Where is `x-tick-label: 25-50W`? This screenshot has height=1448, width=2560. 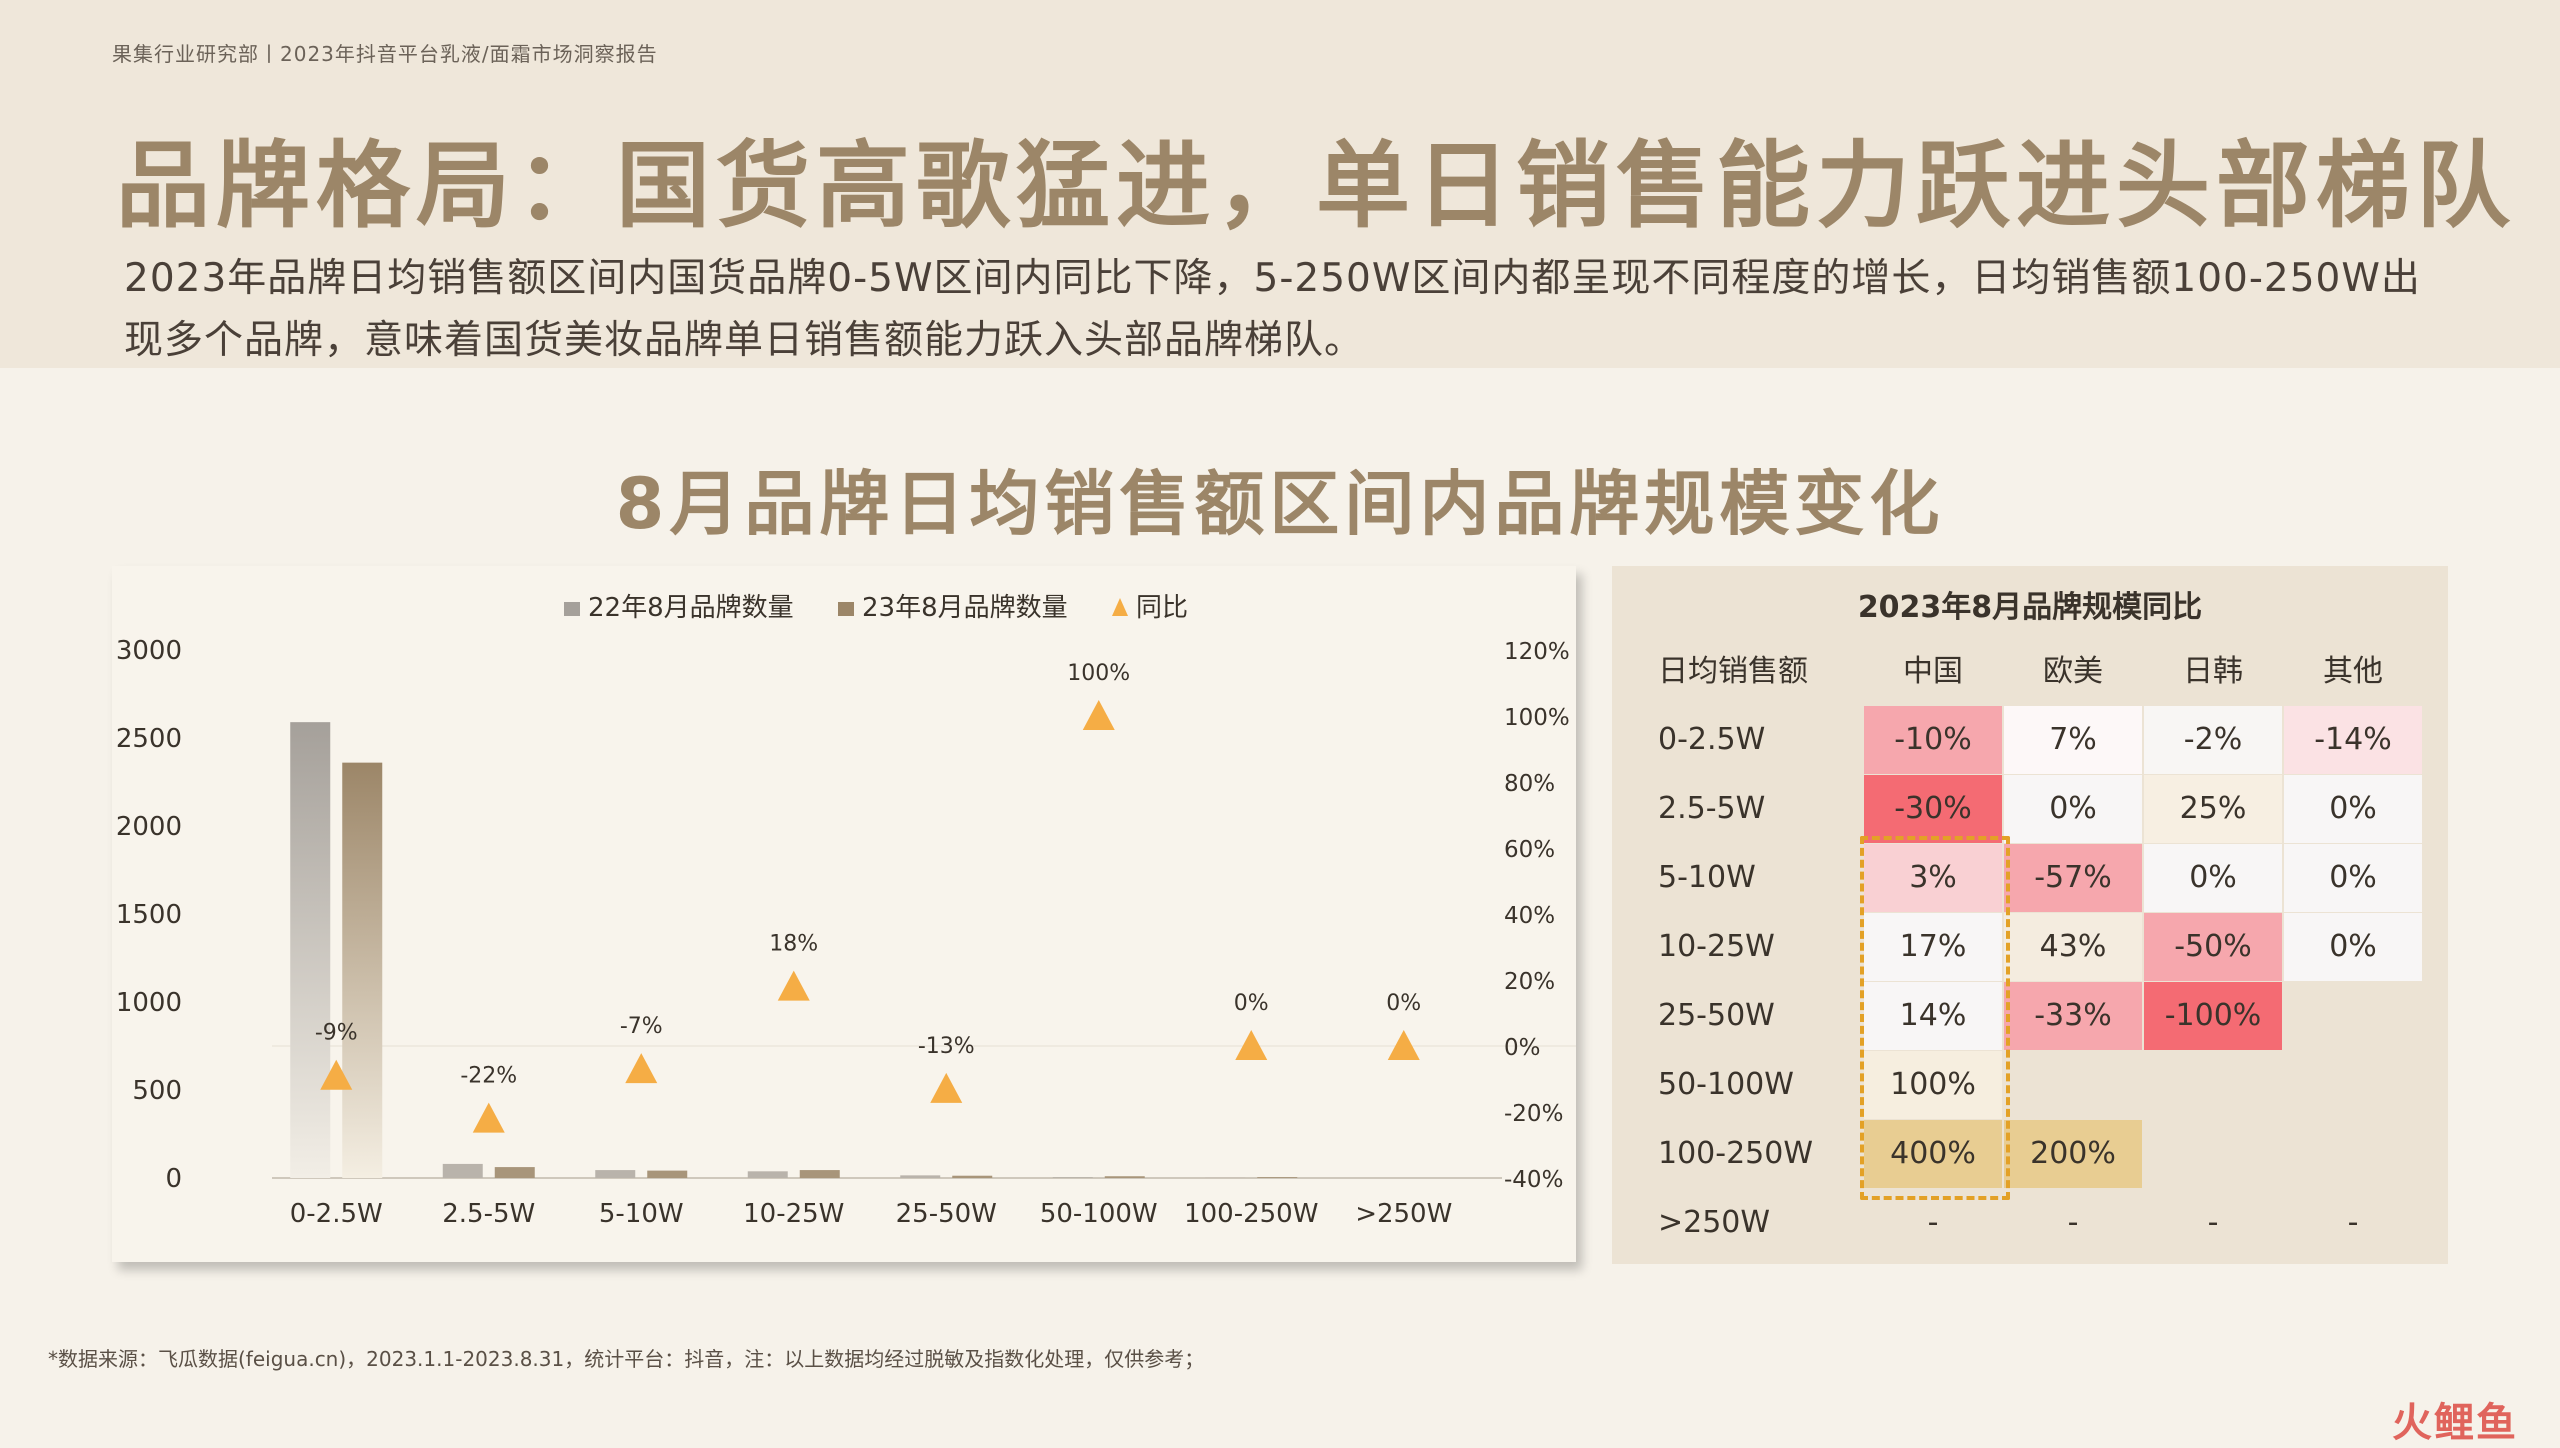 x-tick-label: 25-50W is located at coordinates (946, 1214).